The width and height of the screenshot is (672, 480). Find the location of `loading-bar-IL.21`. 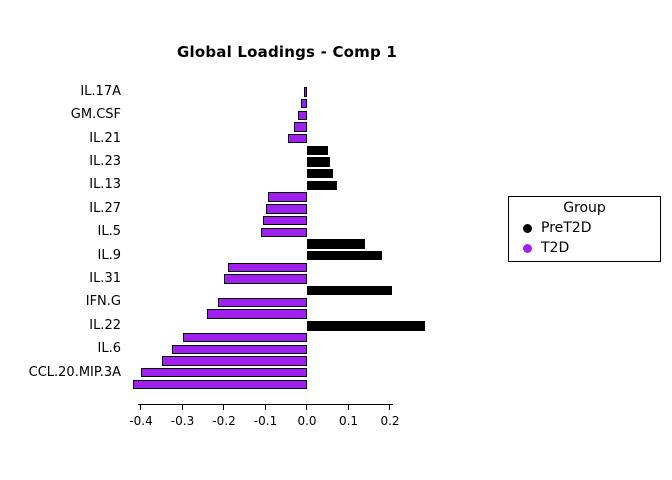

loading-bar-IL.21 is located at coordinates (297, 138).